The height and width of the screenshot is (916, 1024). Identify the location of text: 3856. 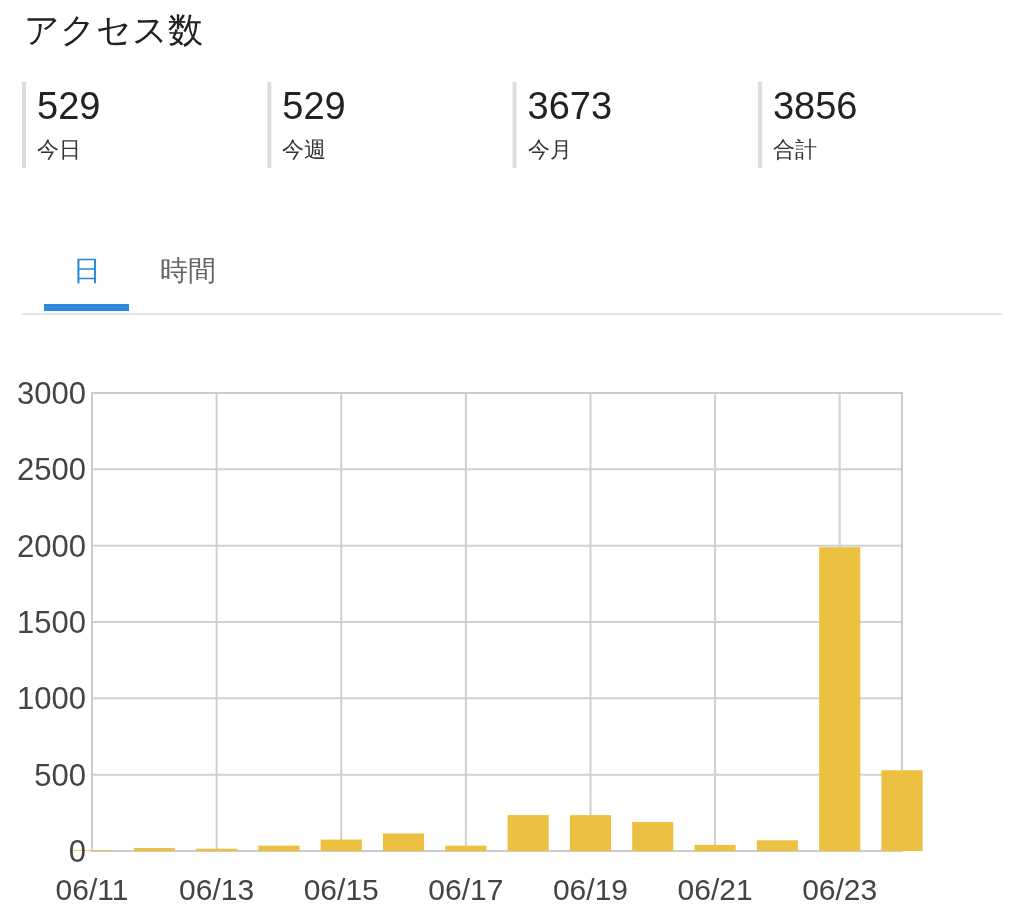
(815, 106).